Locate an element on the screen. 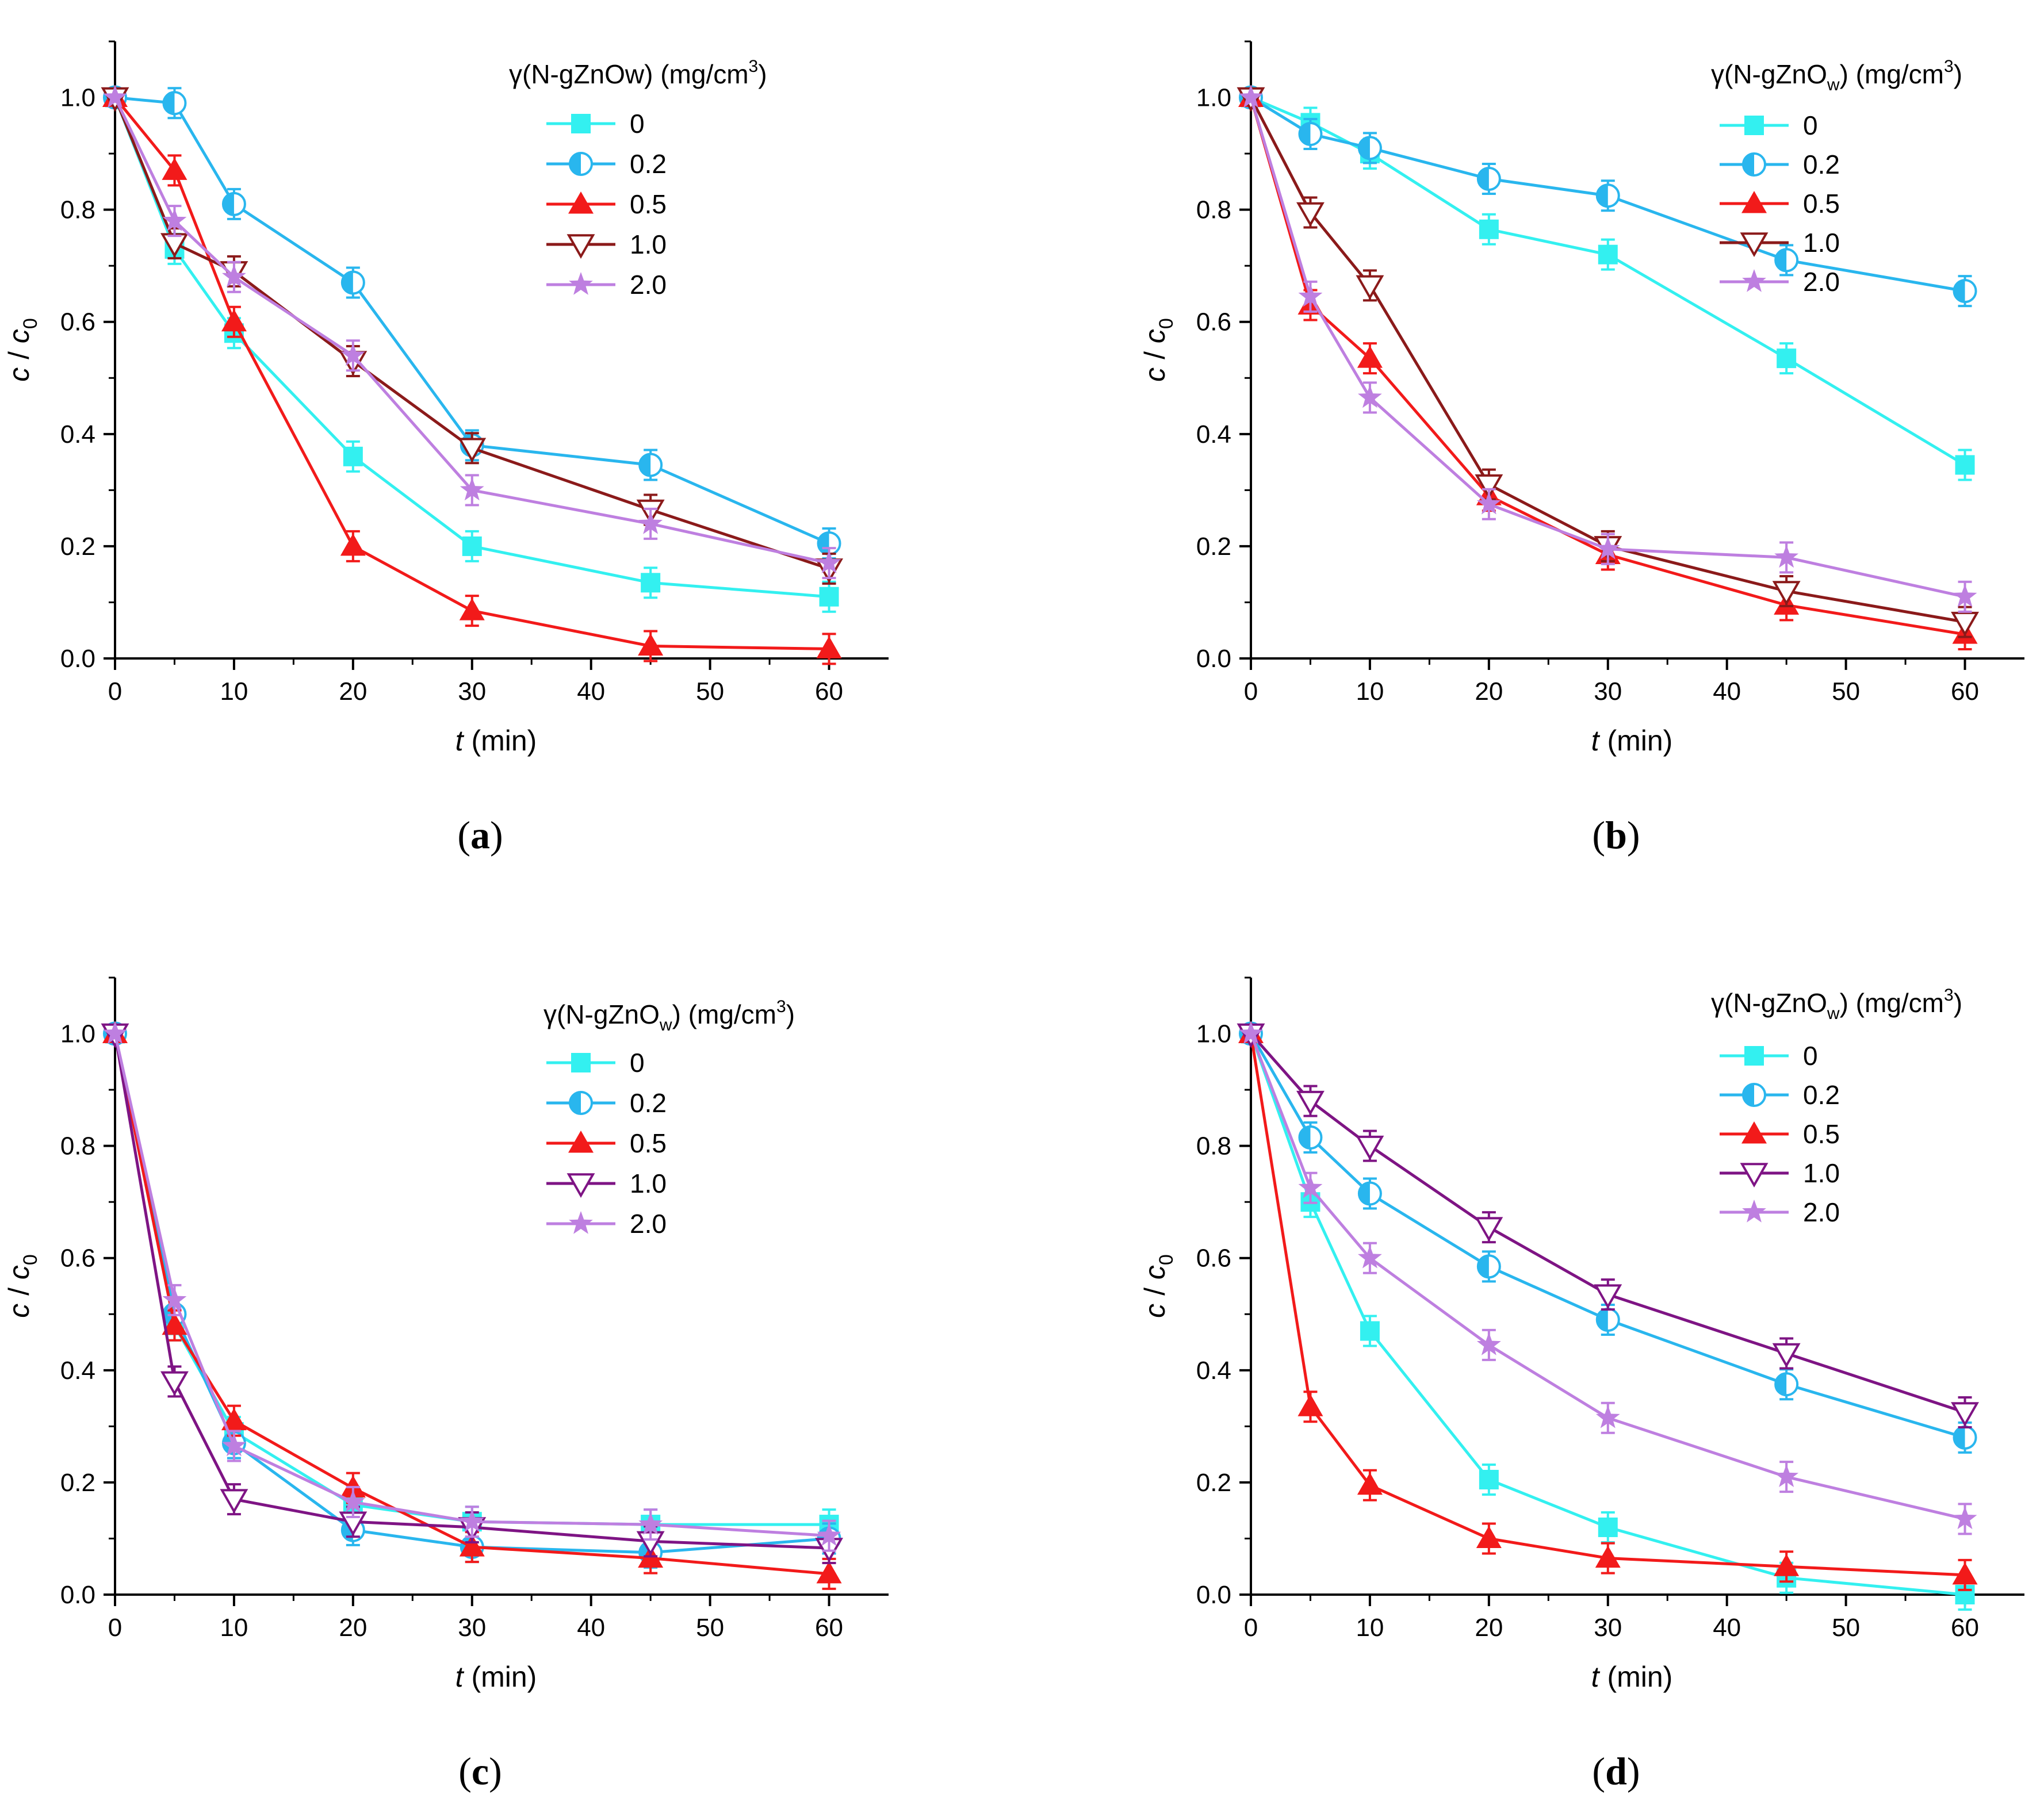 The image size is (2044, 1812). y-tick-label: 0.2 is located at coordinates (78, 1483).